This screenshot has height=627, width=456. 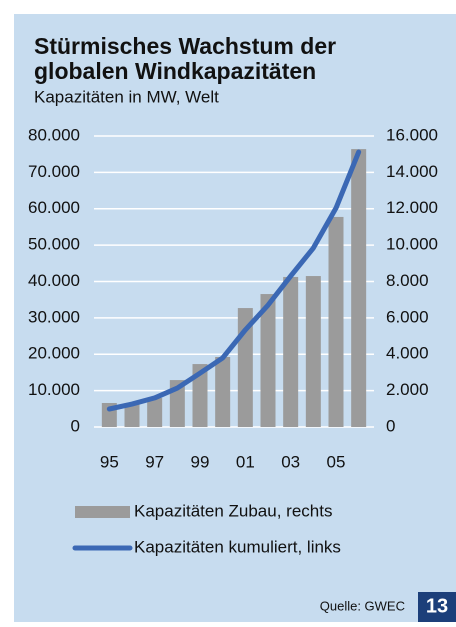 What do you see at coordinates (407, 389) in the screenshot?
I see `y2-tick-label: 2.000` at bounding box center [407, 389].